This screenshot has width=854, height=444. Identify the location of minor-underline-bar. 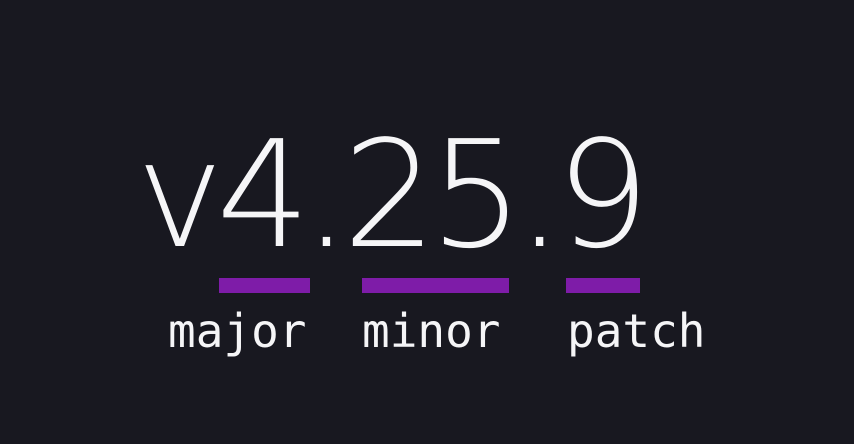
(435, 285).